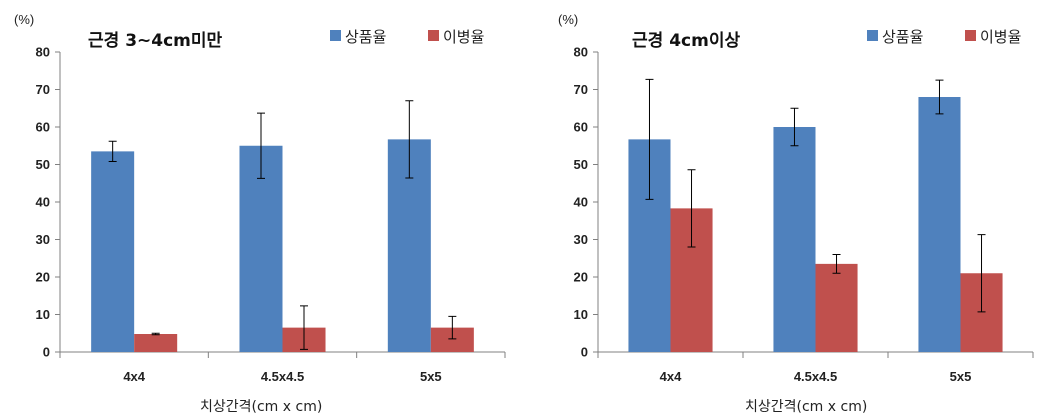 The height and width of the screenshot is (415, 1037). I want to click on chart-title: 근경 3~4cm미만, so click(155, 41).